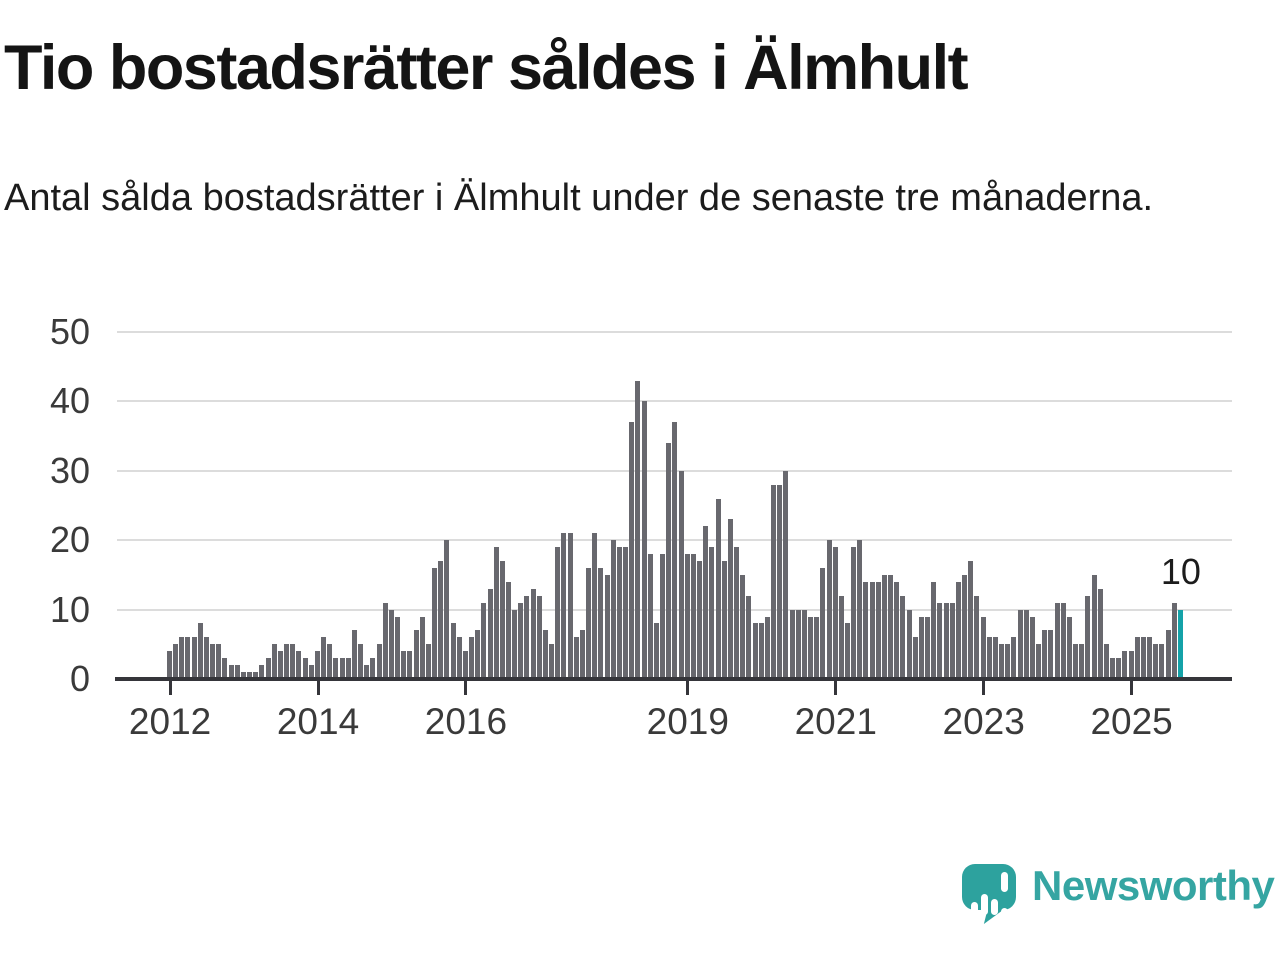 The height and width of the screenshot is (960, 1280). I want to click on x-tick-2012, so click(170, 688).